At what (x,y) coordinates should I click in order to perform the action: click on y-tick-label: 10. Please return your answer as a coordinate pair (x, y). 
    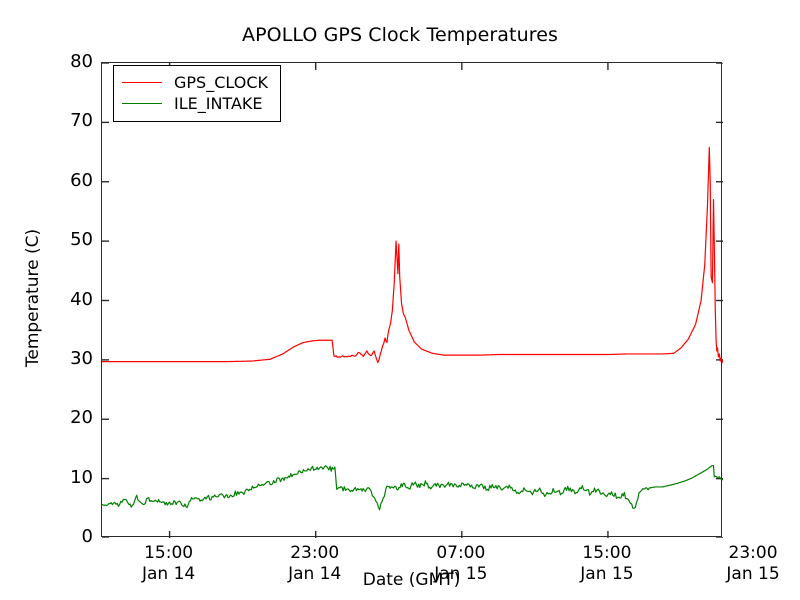
    Looking at the image, I should click on (81, 477).